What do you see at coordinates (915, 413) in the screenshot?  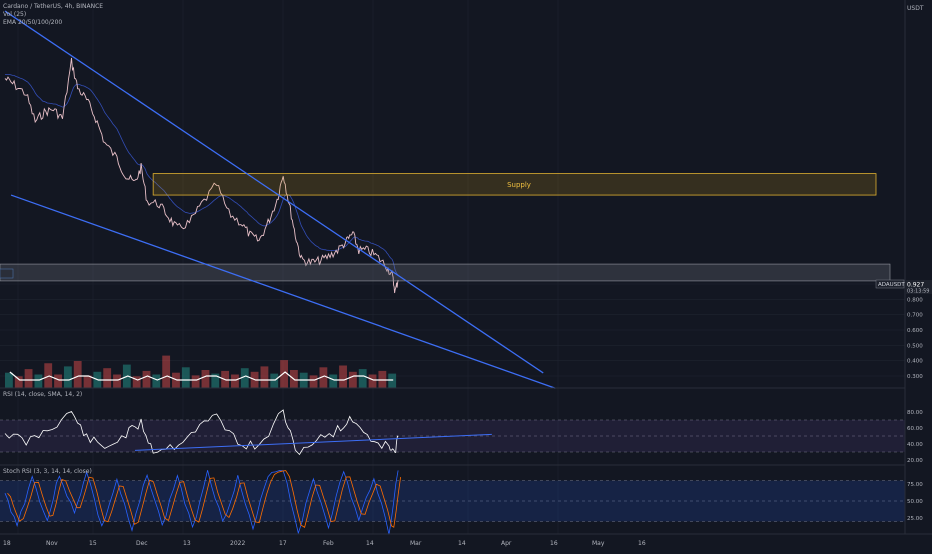 I see `rsi-tick: 80.00` at bounding box center [915, 413].